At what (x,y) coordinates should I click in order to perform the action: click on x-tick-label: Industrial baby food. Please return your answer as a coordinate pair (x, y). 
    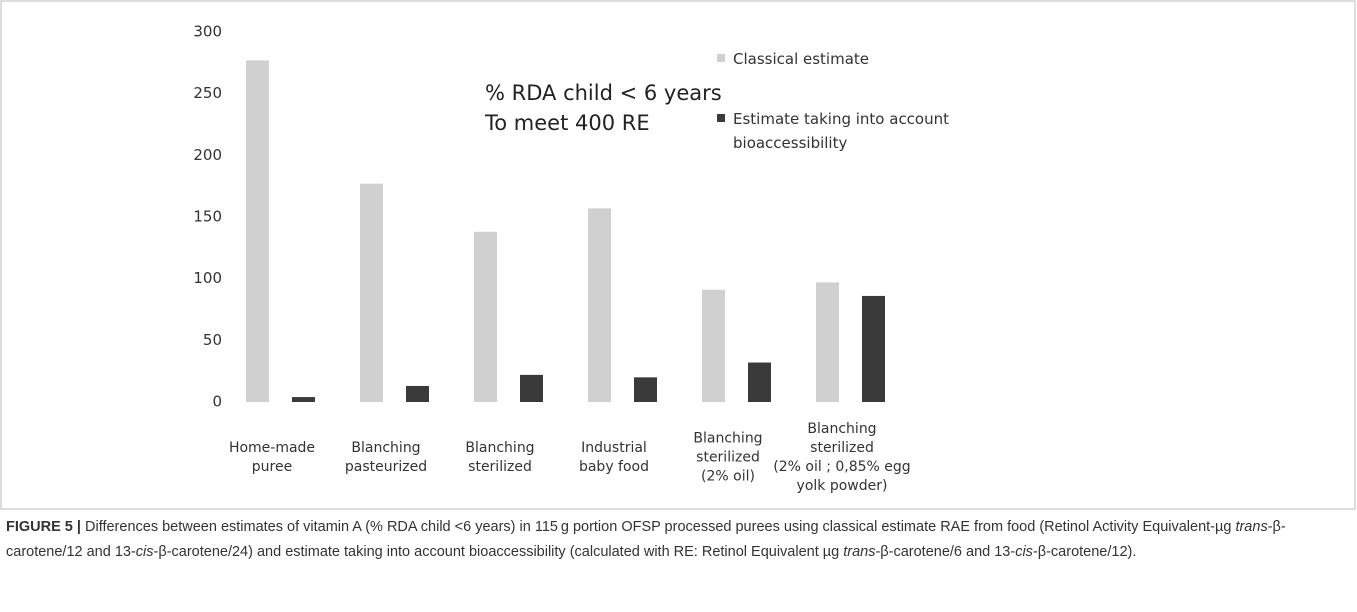
    Looking at the image, I should click on (614, 457).